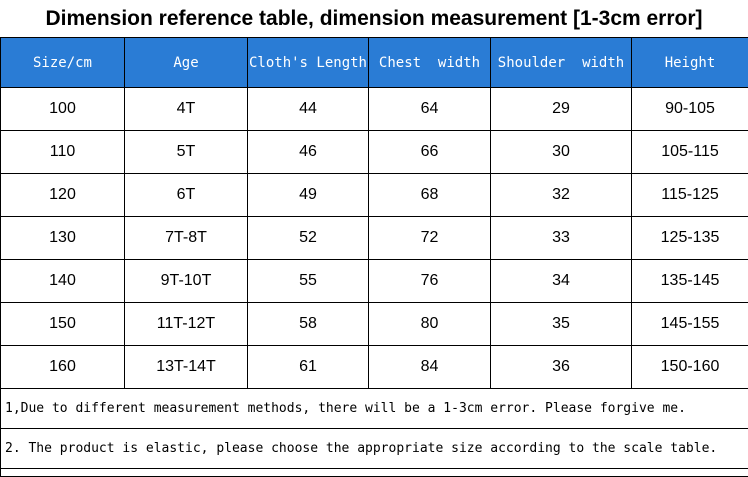  I want to click on table-cell: 9T-10T, so click(186, 281).